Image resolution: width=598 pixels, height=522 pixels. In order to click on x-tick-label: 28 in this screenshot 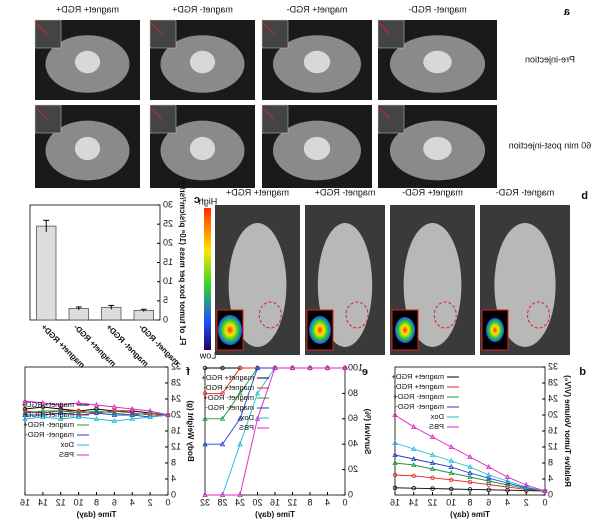, I will do `click(222, 502)`.